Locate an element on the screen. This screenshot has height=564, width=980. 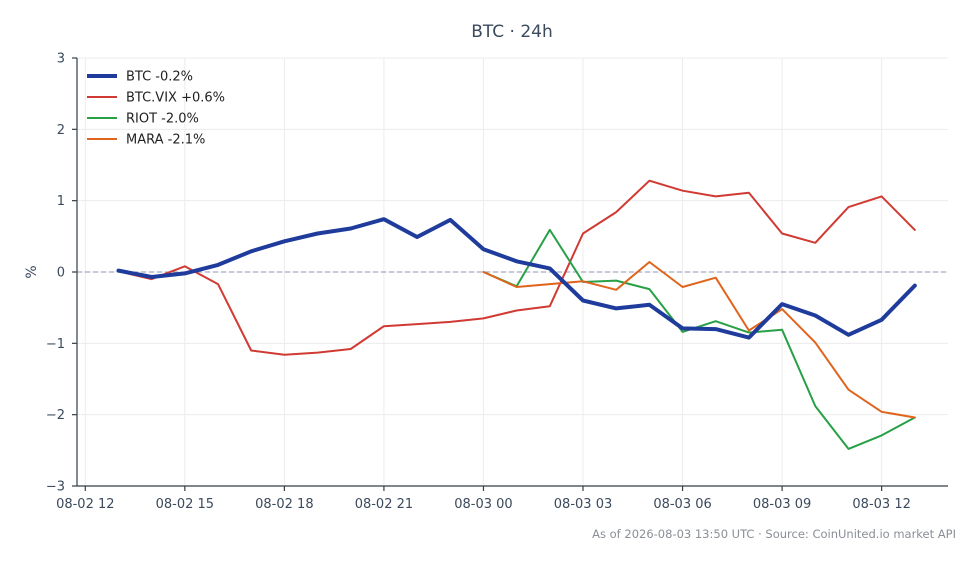
y-tick-label: −3 is located at coordinates (55, 487).